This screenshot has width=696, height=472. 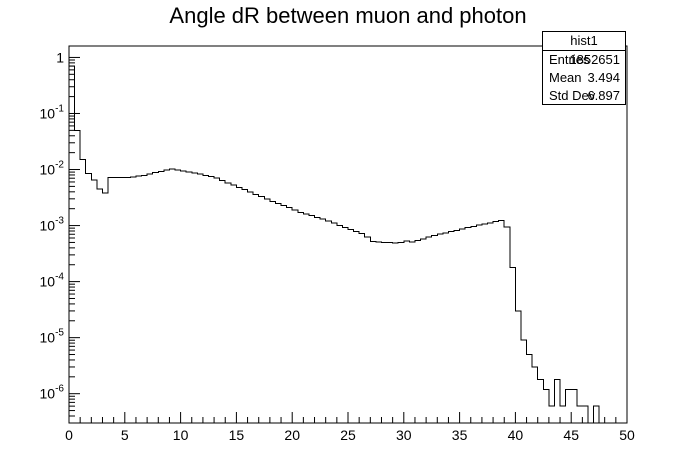 What do you see at coordinates (584, 78) in the screenshot?
I see `stats-row-mean: Mean 3.494` at bounding box center [584, 78].